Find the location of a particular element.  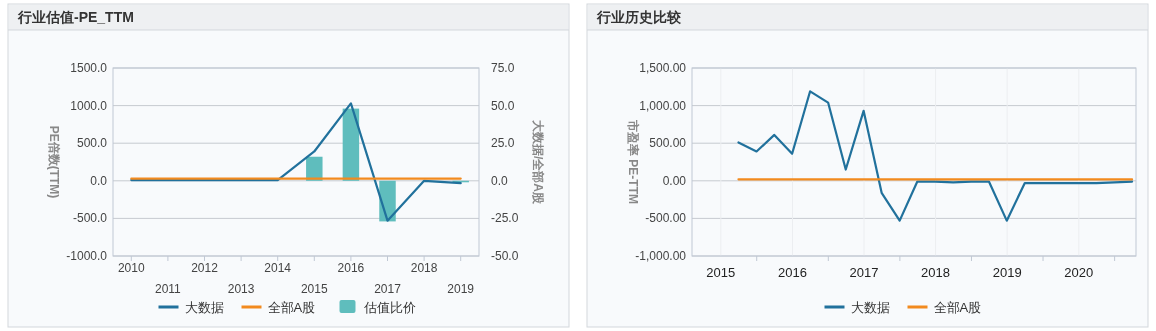

y2-tick-label: 0.0 is located at coordinates (500, 180).